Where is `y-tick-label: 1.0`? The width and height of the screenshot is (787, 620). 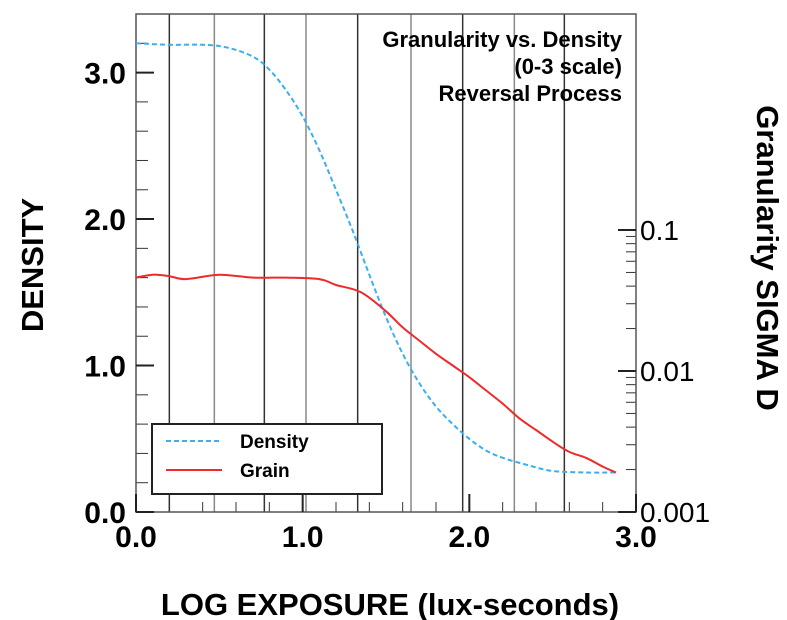 y-tick-label: 1.0 is located at coordinates (105, 367).